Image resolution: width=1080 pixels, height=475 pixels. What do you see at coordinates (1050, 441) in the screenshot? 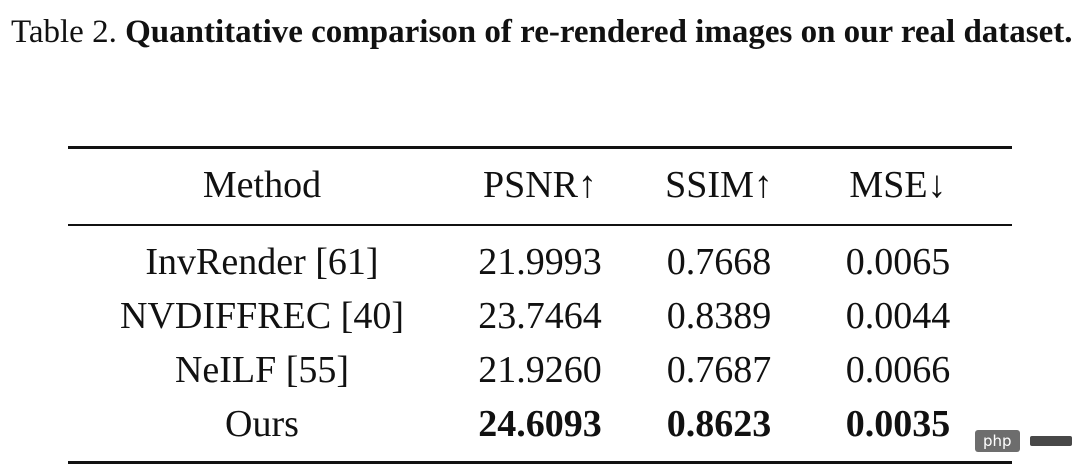
I see `watermark-bar` at bounding box center [1050, 441].